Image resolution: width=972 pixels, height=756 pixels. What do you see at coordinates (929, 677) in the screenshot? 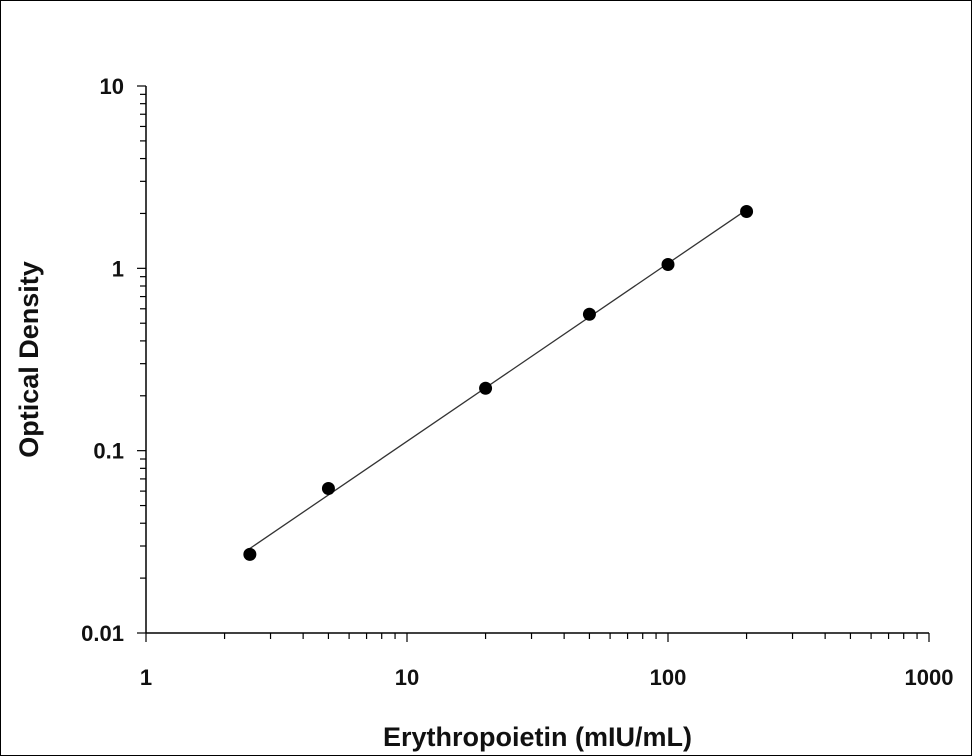
I see `x-tick-label: 1000` at bounding box center [929, 677].